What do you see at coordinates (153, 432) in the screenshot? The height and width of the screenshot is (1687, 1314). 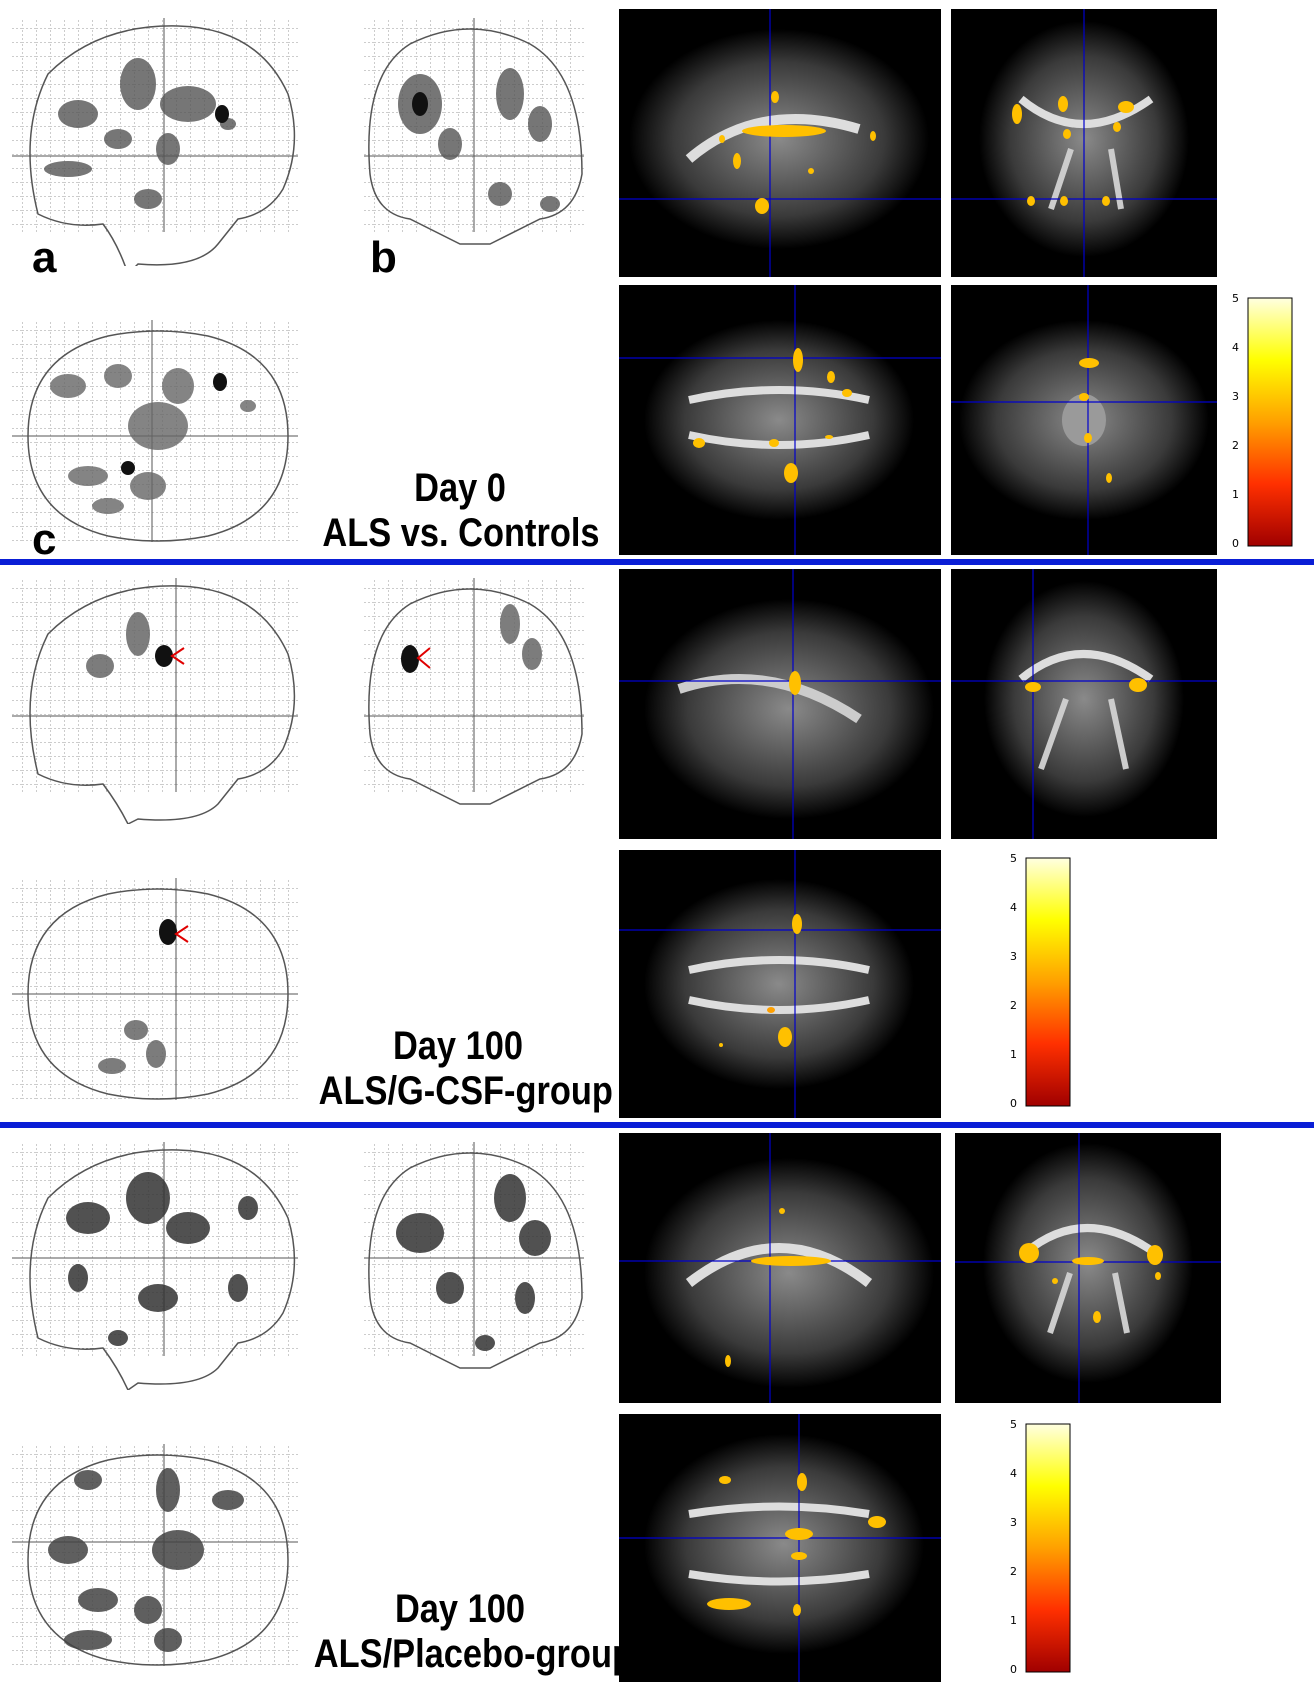 I see `glass-brain-axial-day0` at bounding box center [153, 432].